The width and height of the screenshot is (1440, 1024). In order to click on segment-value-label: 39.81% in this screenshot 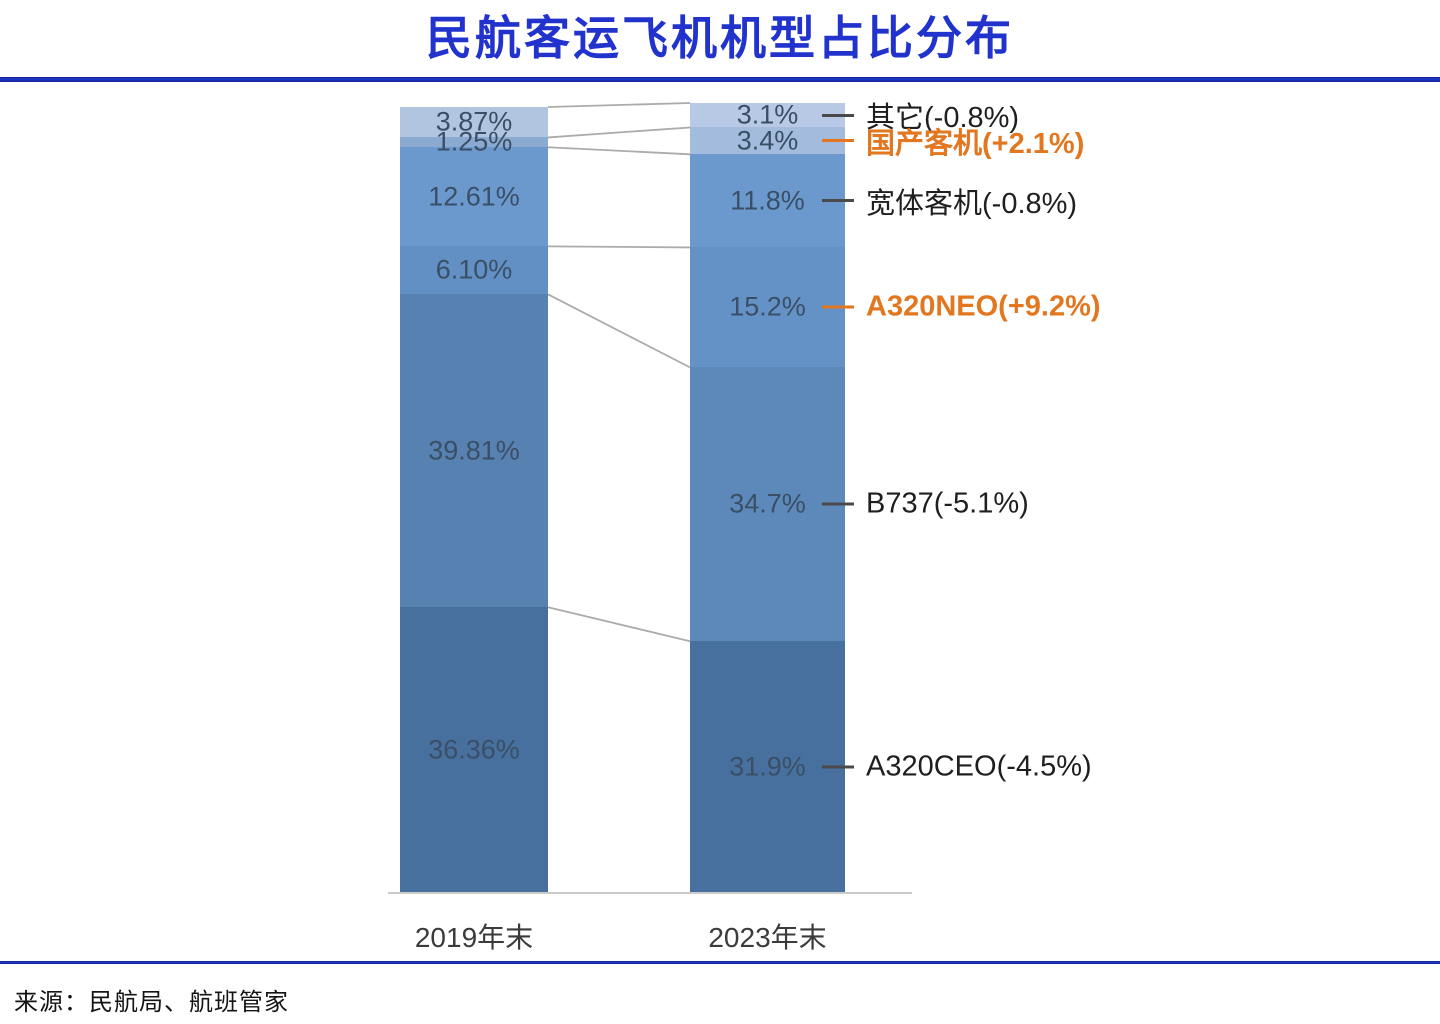, I will do `click(474, 450)`.